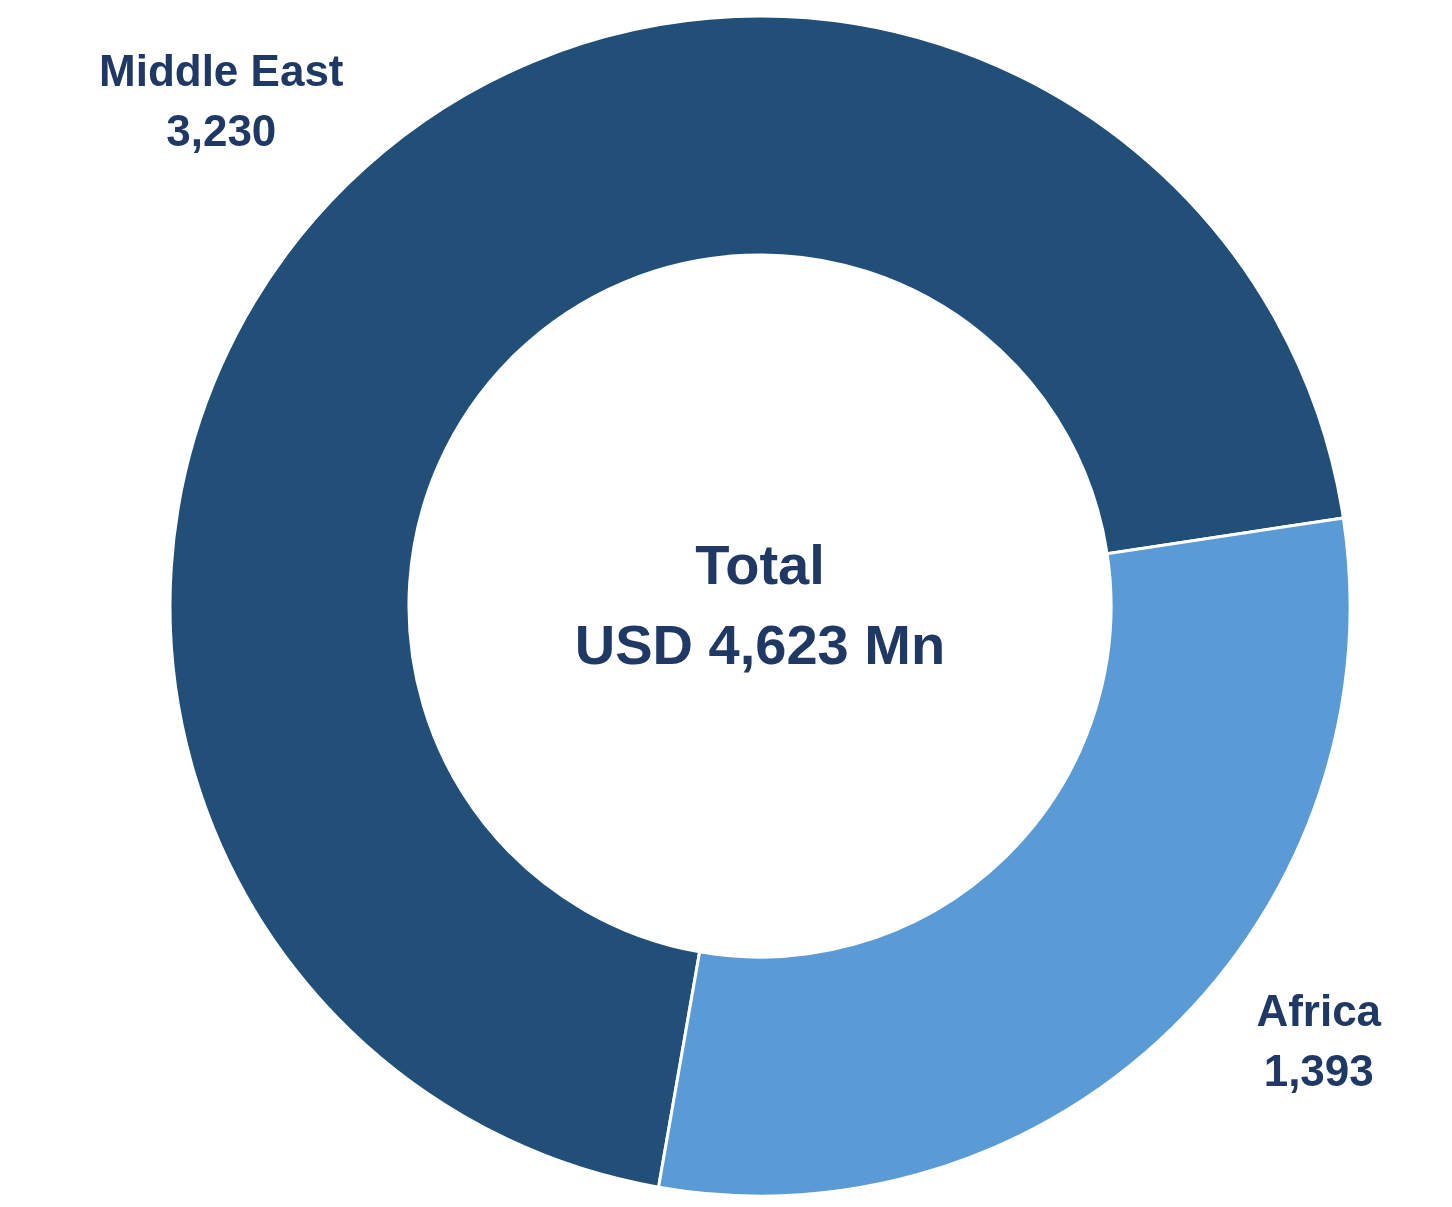 Image resolution: width=1452 pixels, height=1207 pixels. What do you see at coordinates (1318, 1070) in the screenshot?
I see `data-label: 1,393` at bounding box center [1318, 1070].